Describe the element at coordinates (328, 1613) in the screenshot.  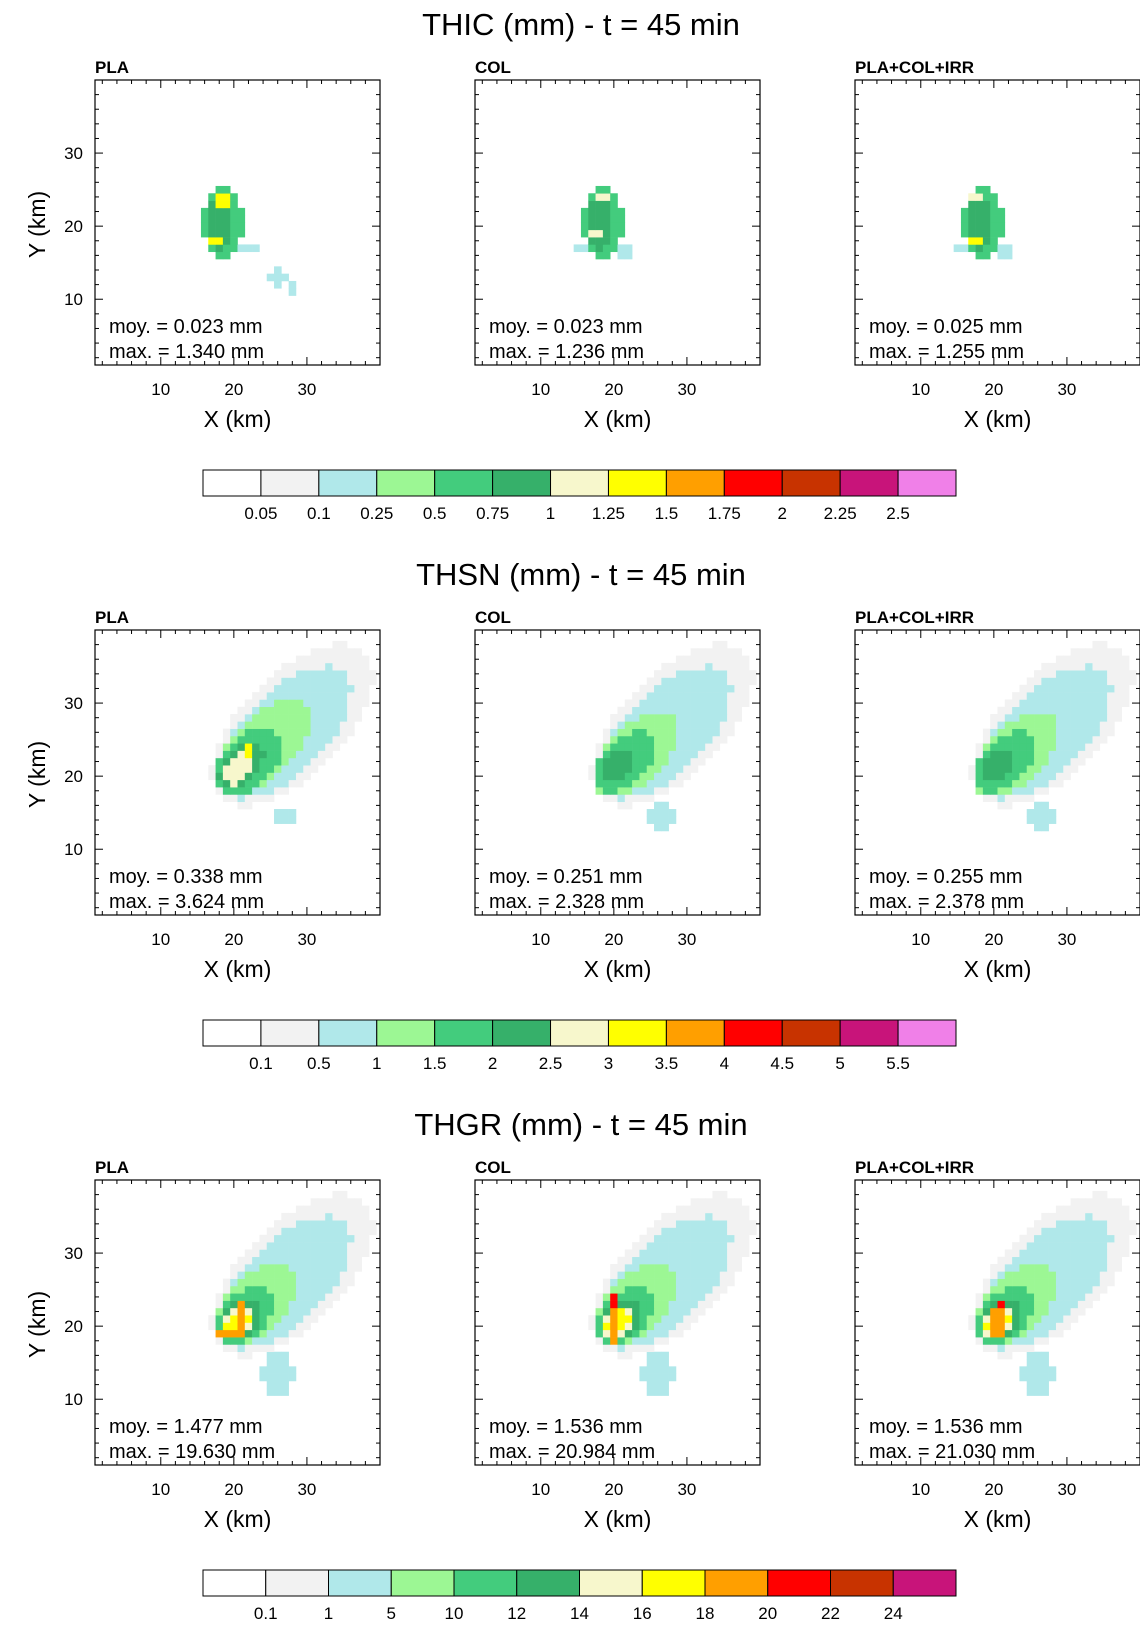
I see `colorbar-label: 1` at that location.